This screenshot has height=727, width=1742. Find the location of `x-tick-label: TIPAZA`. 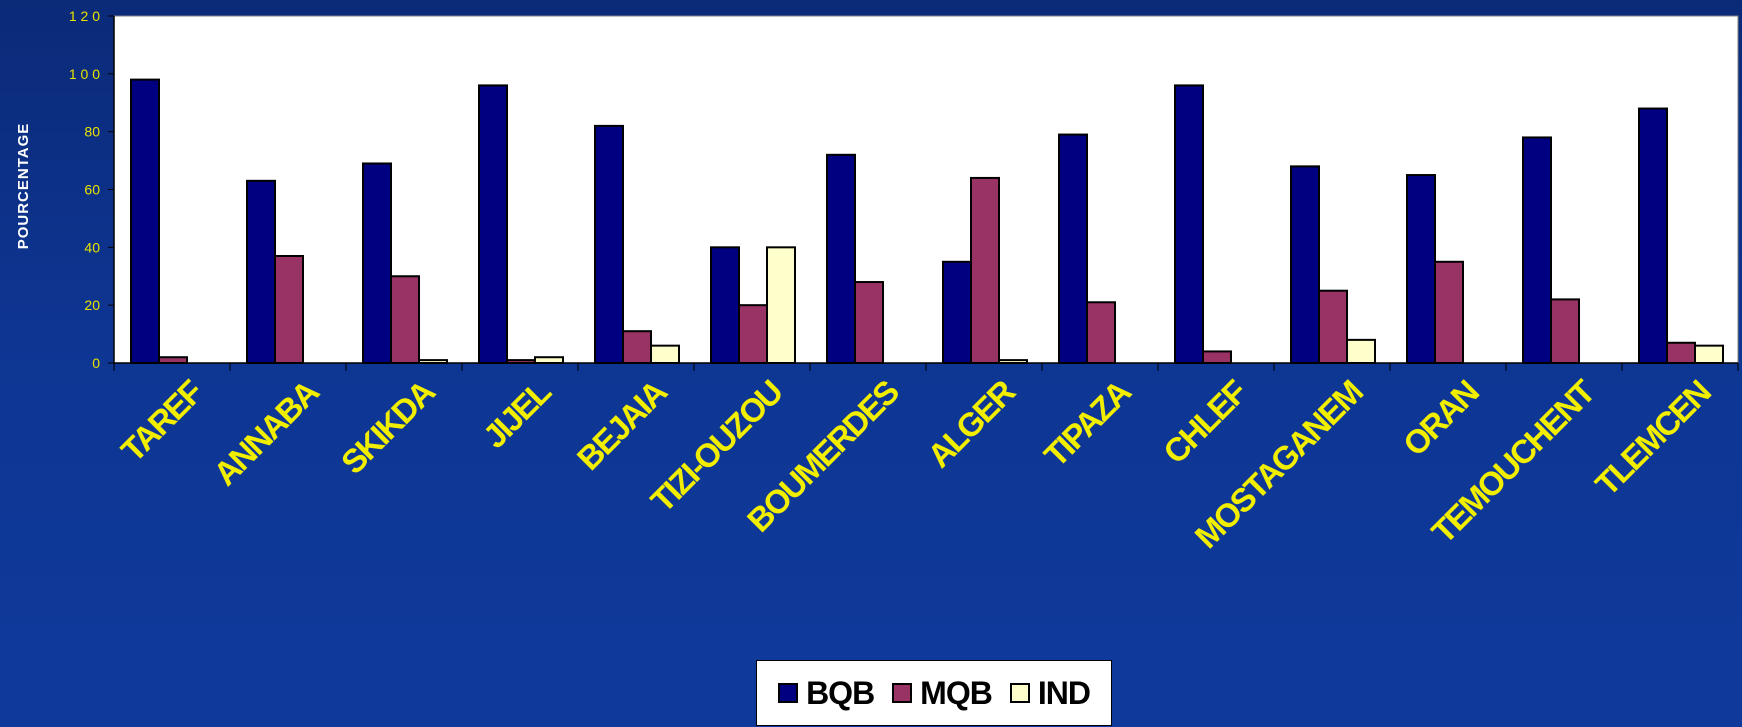

x-tick-label: TIPAZA is located at coordinates (1087, 423).